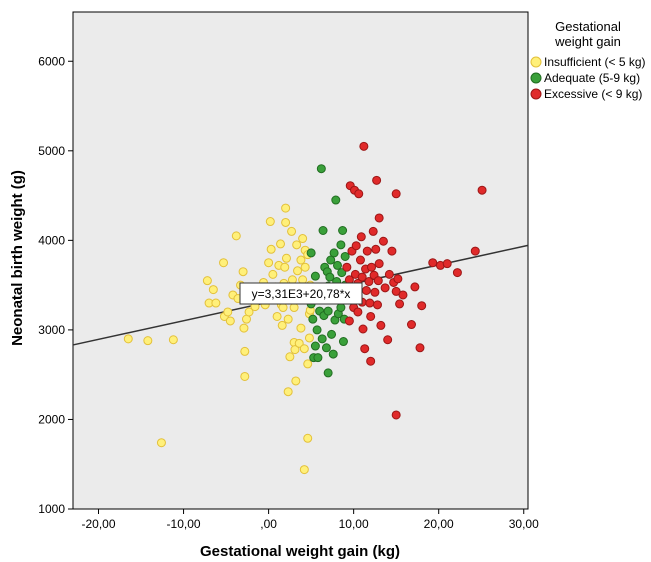 Image resolution: width=651 pixels, height=562 pixels. What do you see at coordinates (51, 509) in the screenshot?
I see `y-tick-label: 1000` at bounding box center [51, 509].